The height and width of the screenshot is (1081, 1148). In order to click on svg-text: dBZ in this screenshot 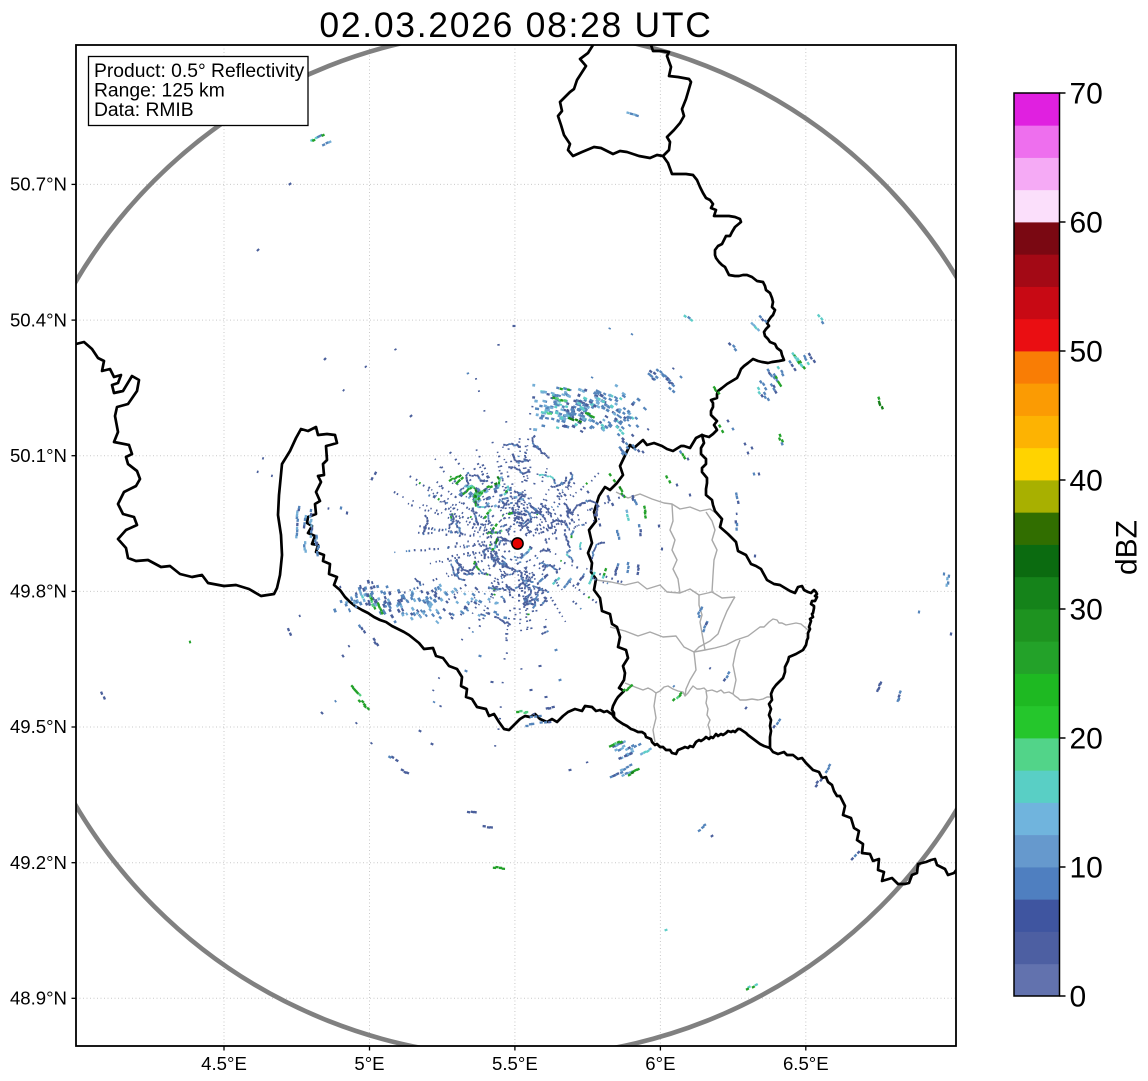, I will do `click(1127, 547)`.